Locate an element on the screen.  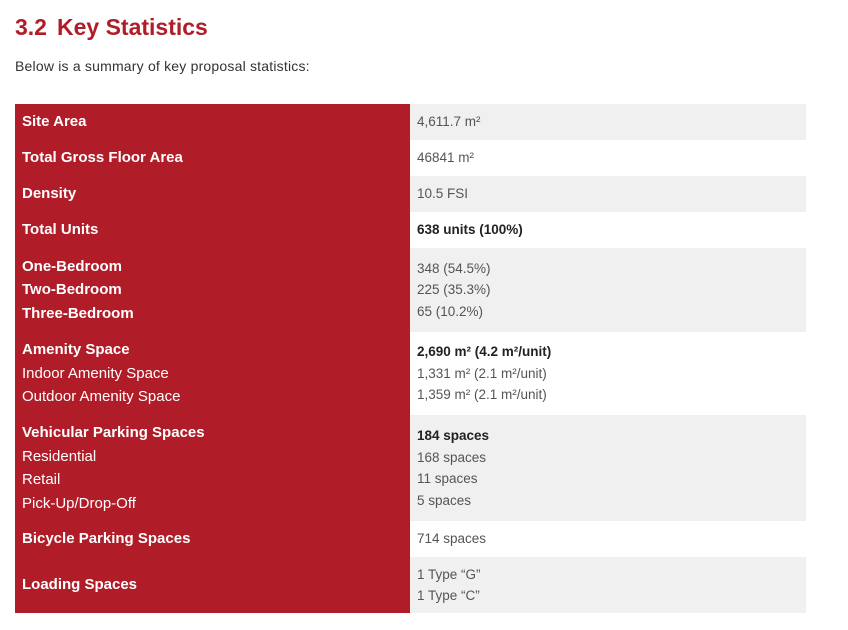
table-row: Total Gross Floor Area 46841 m² is located at coordinates (410, 158).